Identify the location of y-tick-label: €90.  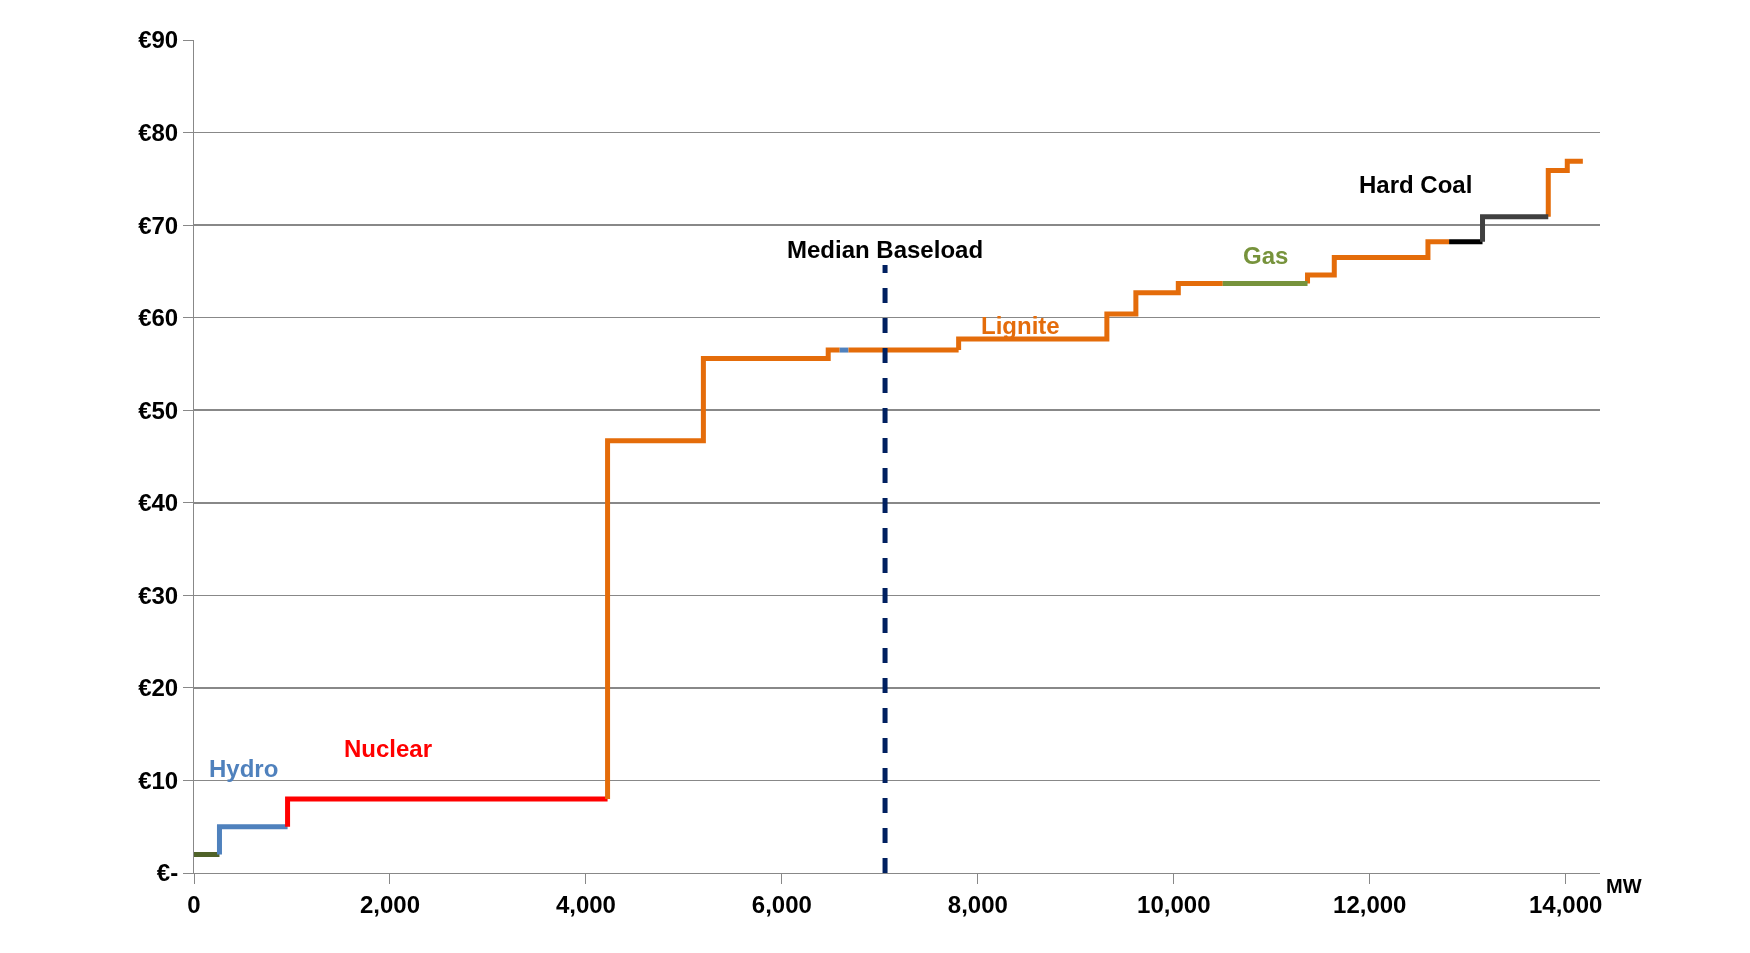
(158, 40).